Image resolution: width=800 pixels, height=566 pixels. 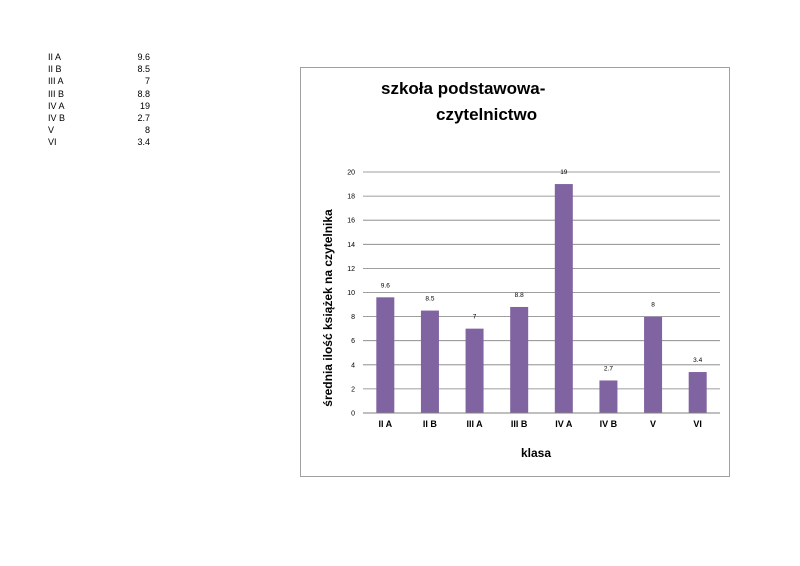 I want to click on row-label: VI, so click(x=52, y=142).